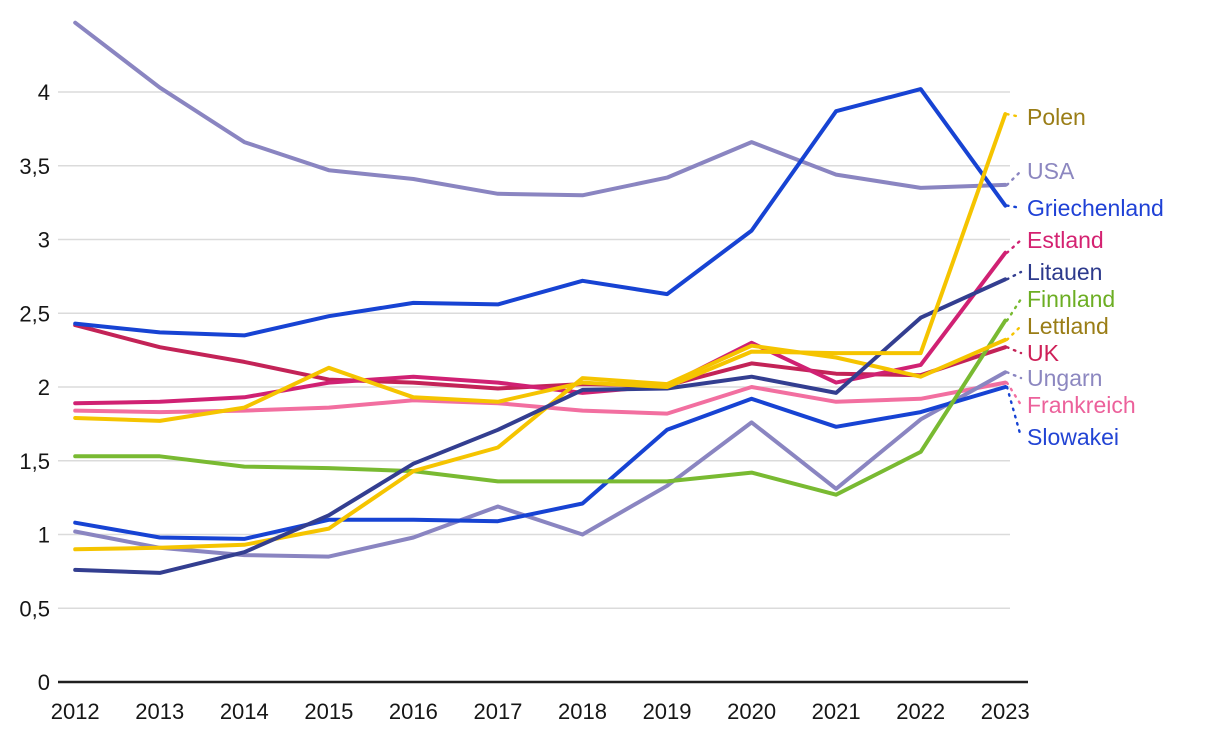 The height and width of the screenshot is (738, 1220). Describe the element at coordinates (34, 166) in the screenshot. I see `y-axis-tick-label: 3,5` at that location.